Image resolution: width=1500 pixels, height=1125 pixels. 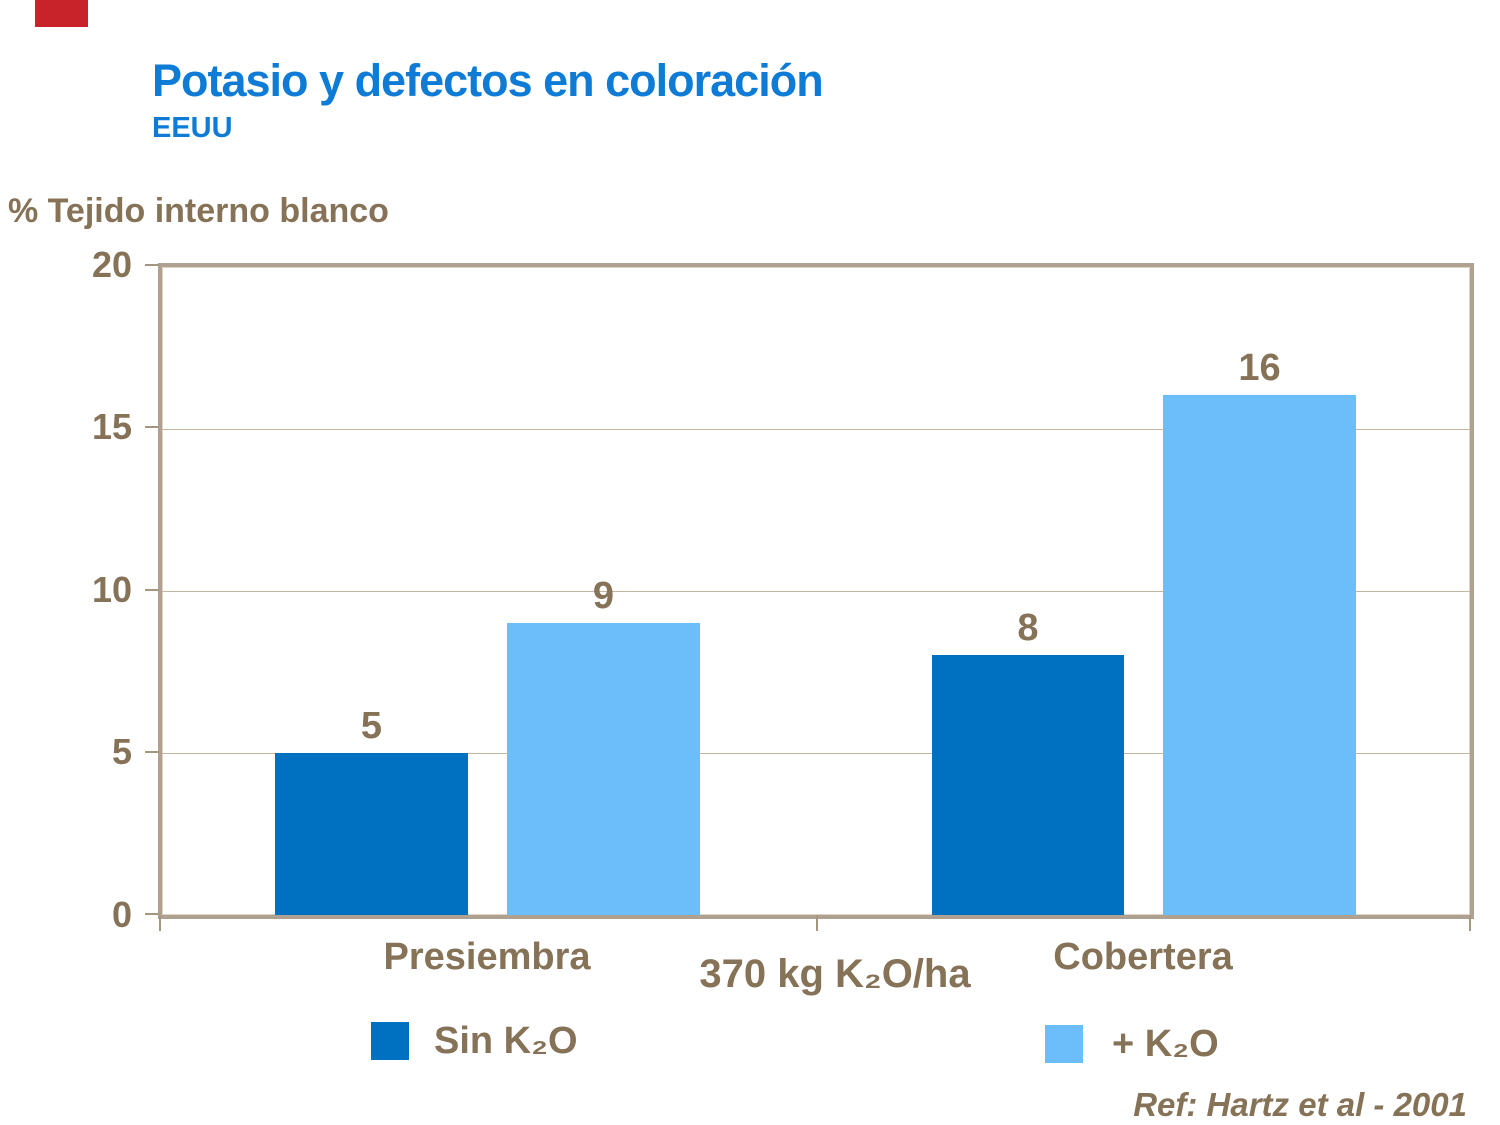 What do you see at coordinates (121, 751) in the screenshot?
I see `y-tick-5: 5` at bounding box center [121, 751].